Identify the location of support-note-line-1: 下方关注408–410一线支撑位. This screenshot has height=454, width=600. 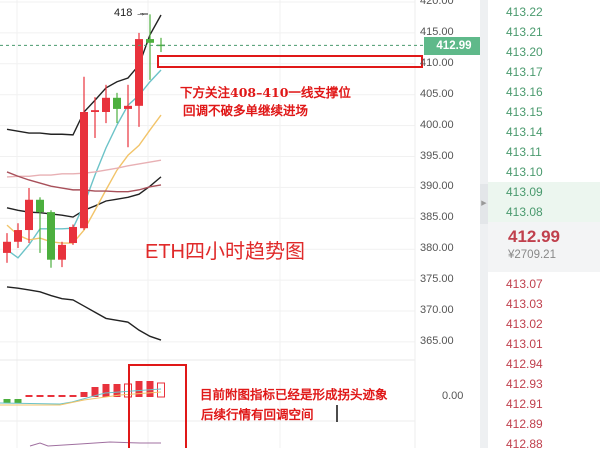
(265, 92).